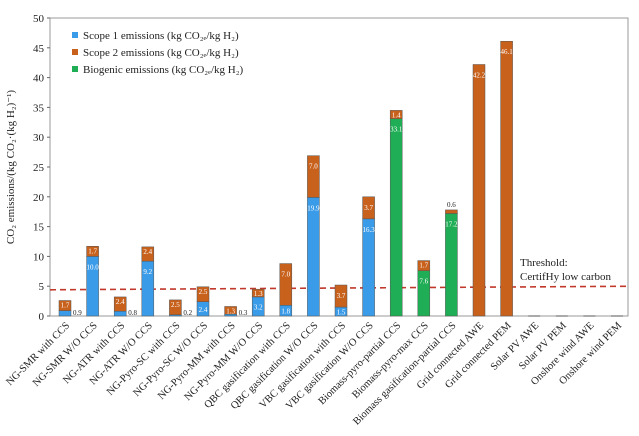 The image size is (639, 436). What do you see at coordinates (243, 313) in the screenshot?
I see `data-label: 0.3` at bounding box center [243, 313].